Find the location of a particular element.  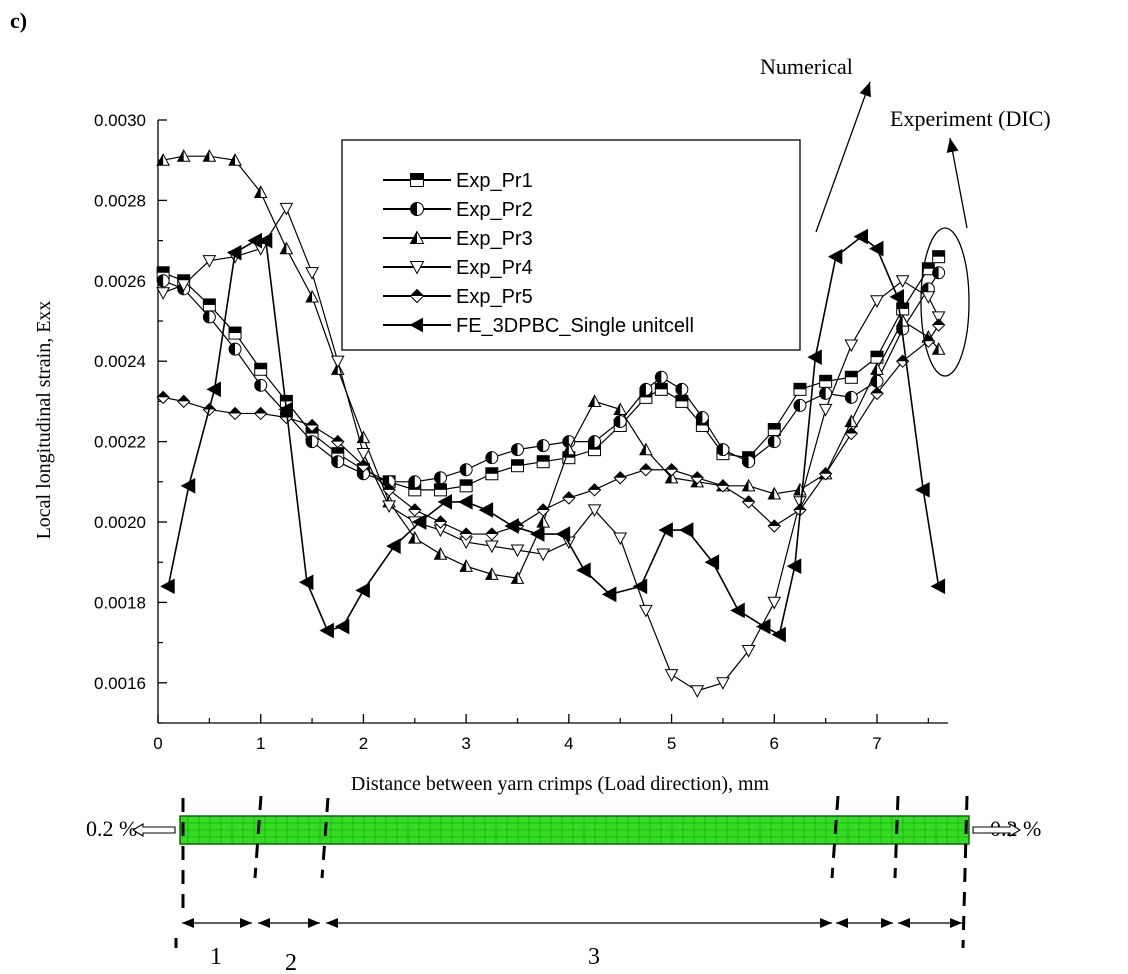

legend-item: Exp_Pr5 is located at coordinates (458, 297).